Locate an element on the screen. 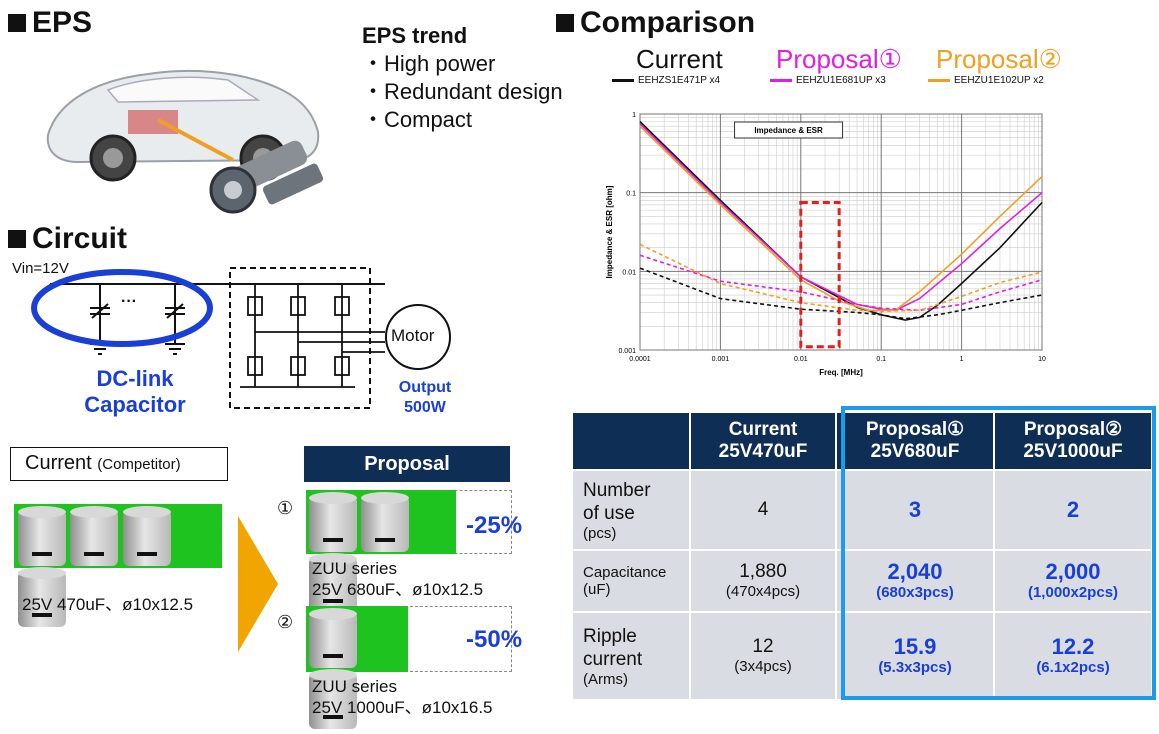  trend-item: ・Redundant design is located at coordinates (462, 91).